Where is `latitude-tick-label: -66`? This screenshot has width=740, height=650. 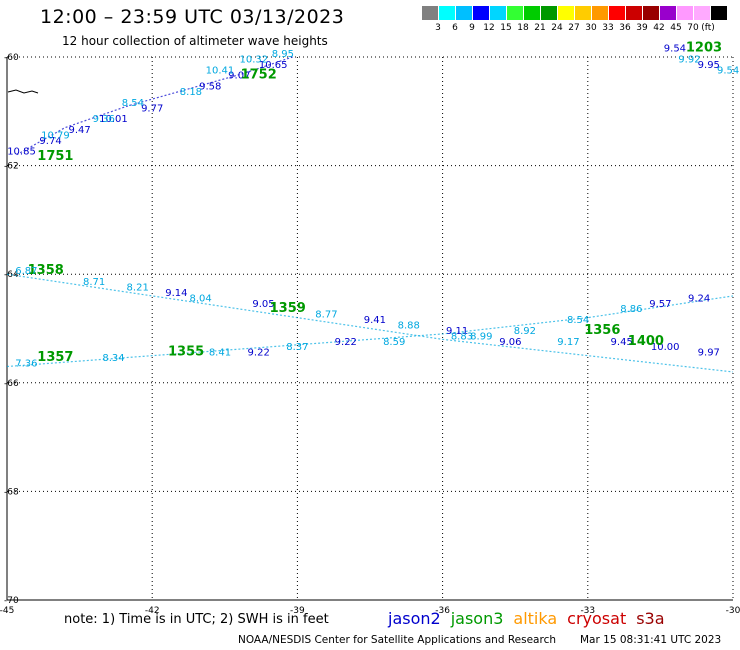
latitude-tick-label: -66 is located at coordinates (11, 384).